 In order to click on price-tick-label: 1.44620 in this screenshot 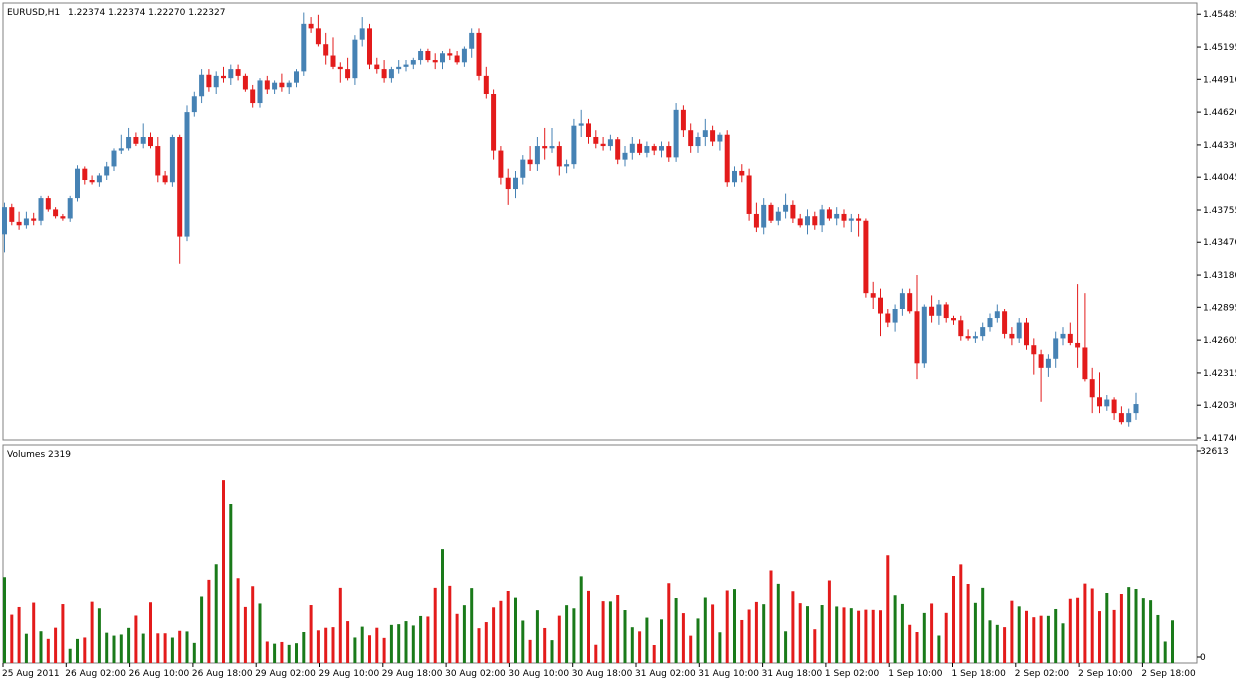, I will do `click(1219, 113)`.